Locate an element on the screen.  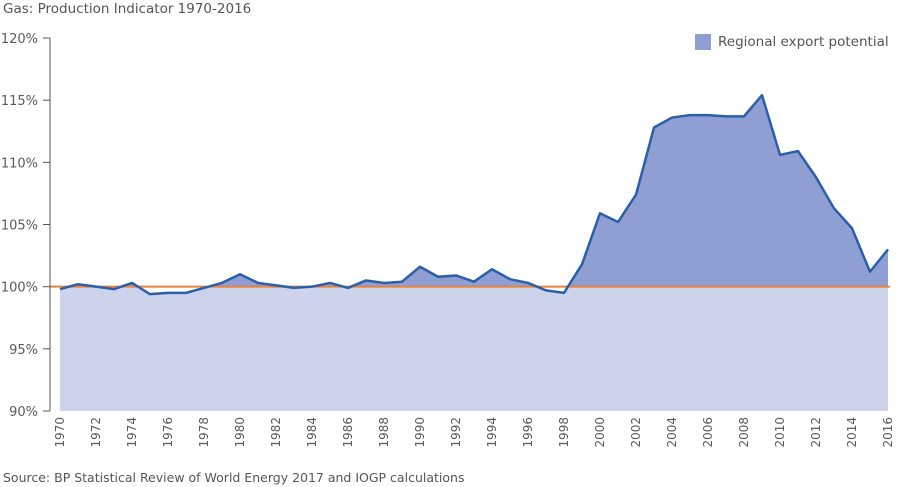
x-tick-label: 1970 is located at coordinates (60, 432).